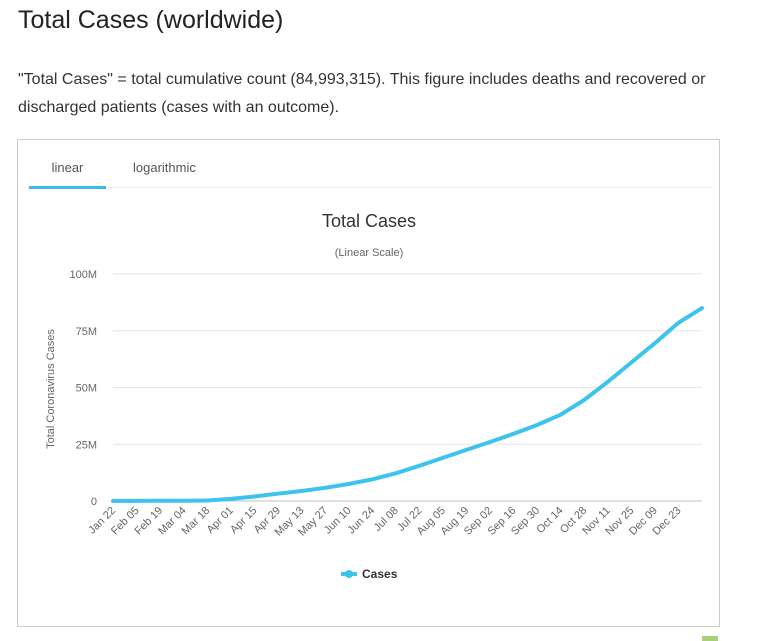 The width and height of the screenshot is (761, 641). I want to click on y-tick-label: 50M, so click(86, 389).